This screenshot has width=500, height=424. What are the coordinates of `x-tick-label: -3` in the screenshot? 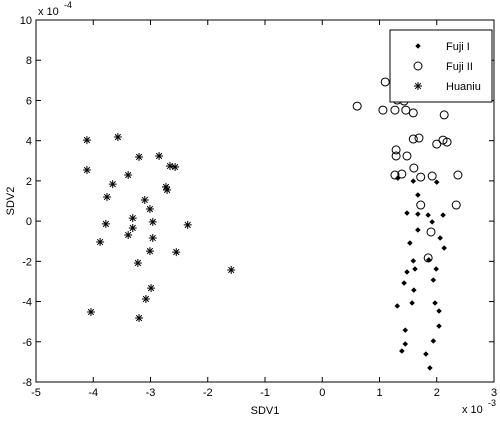 It's located at (151, 393).